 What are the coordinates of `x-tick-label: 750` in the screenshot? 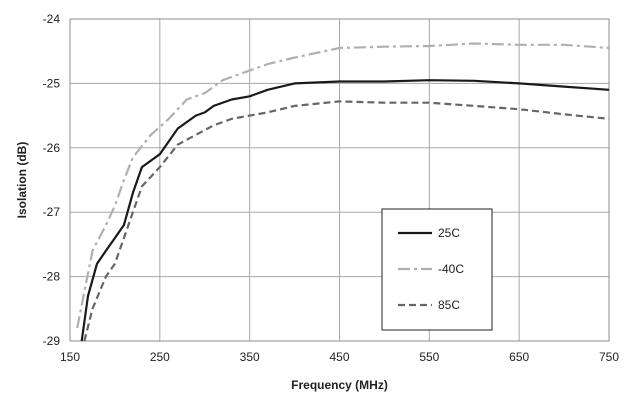 It's located at (609, 357).